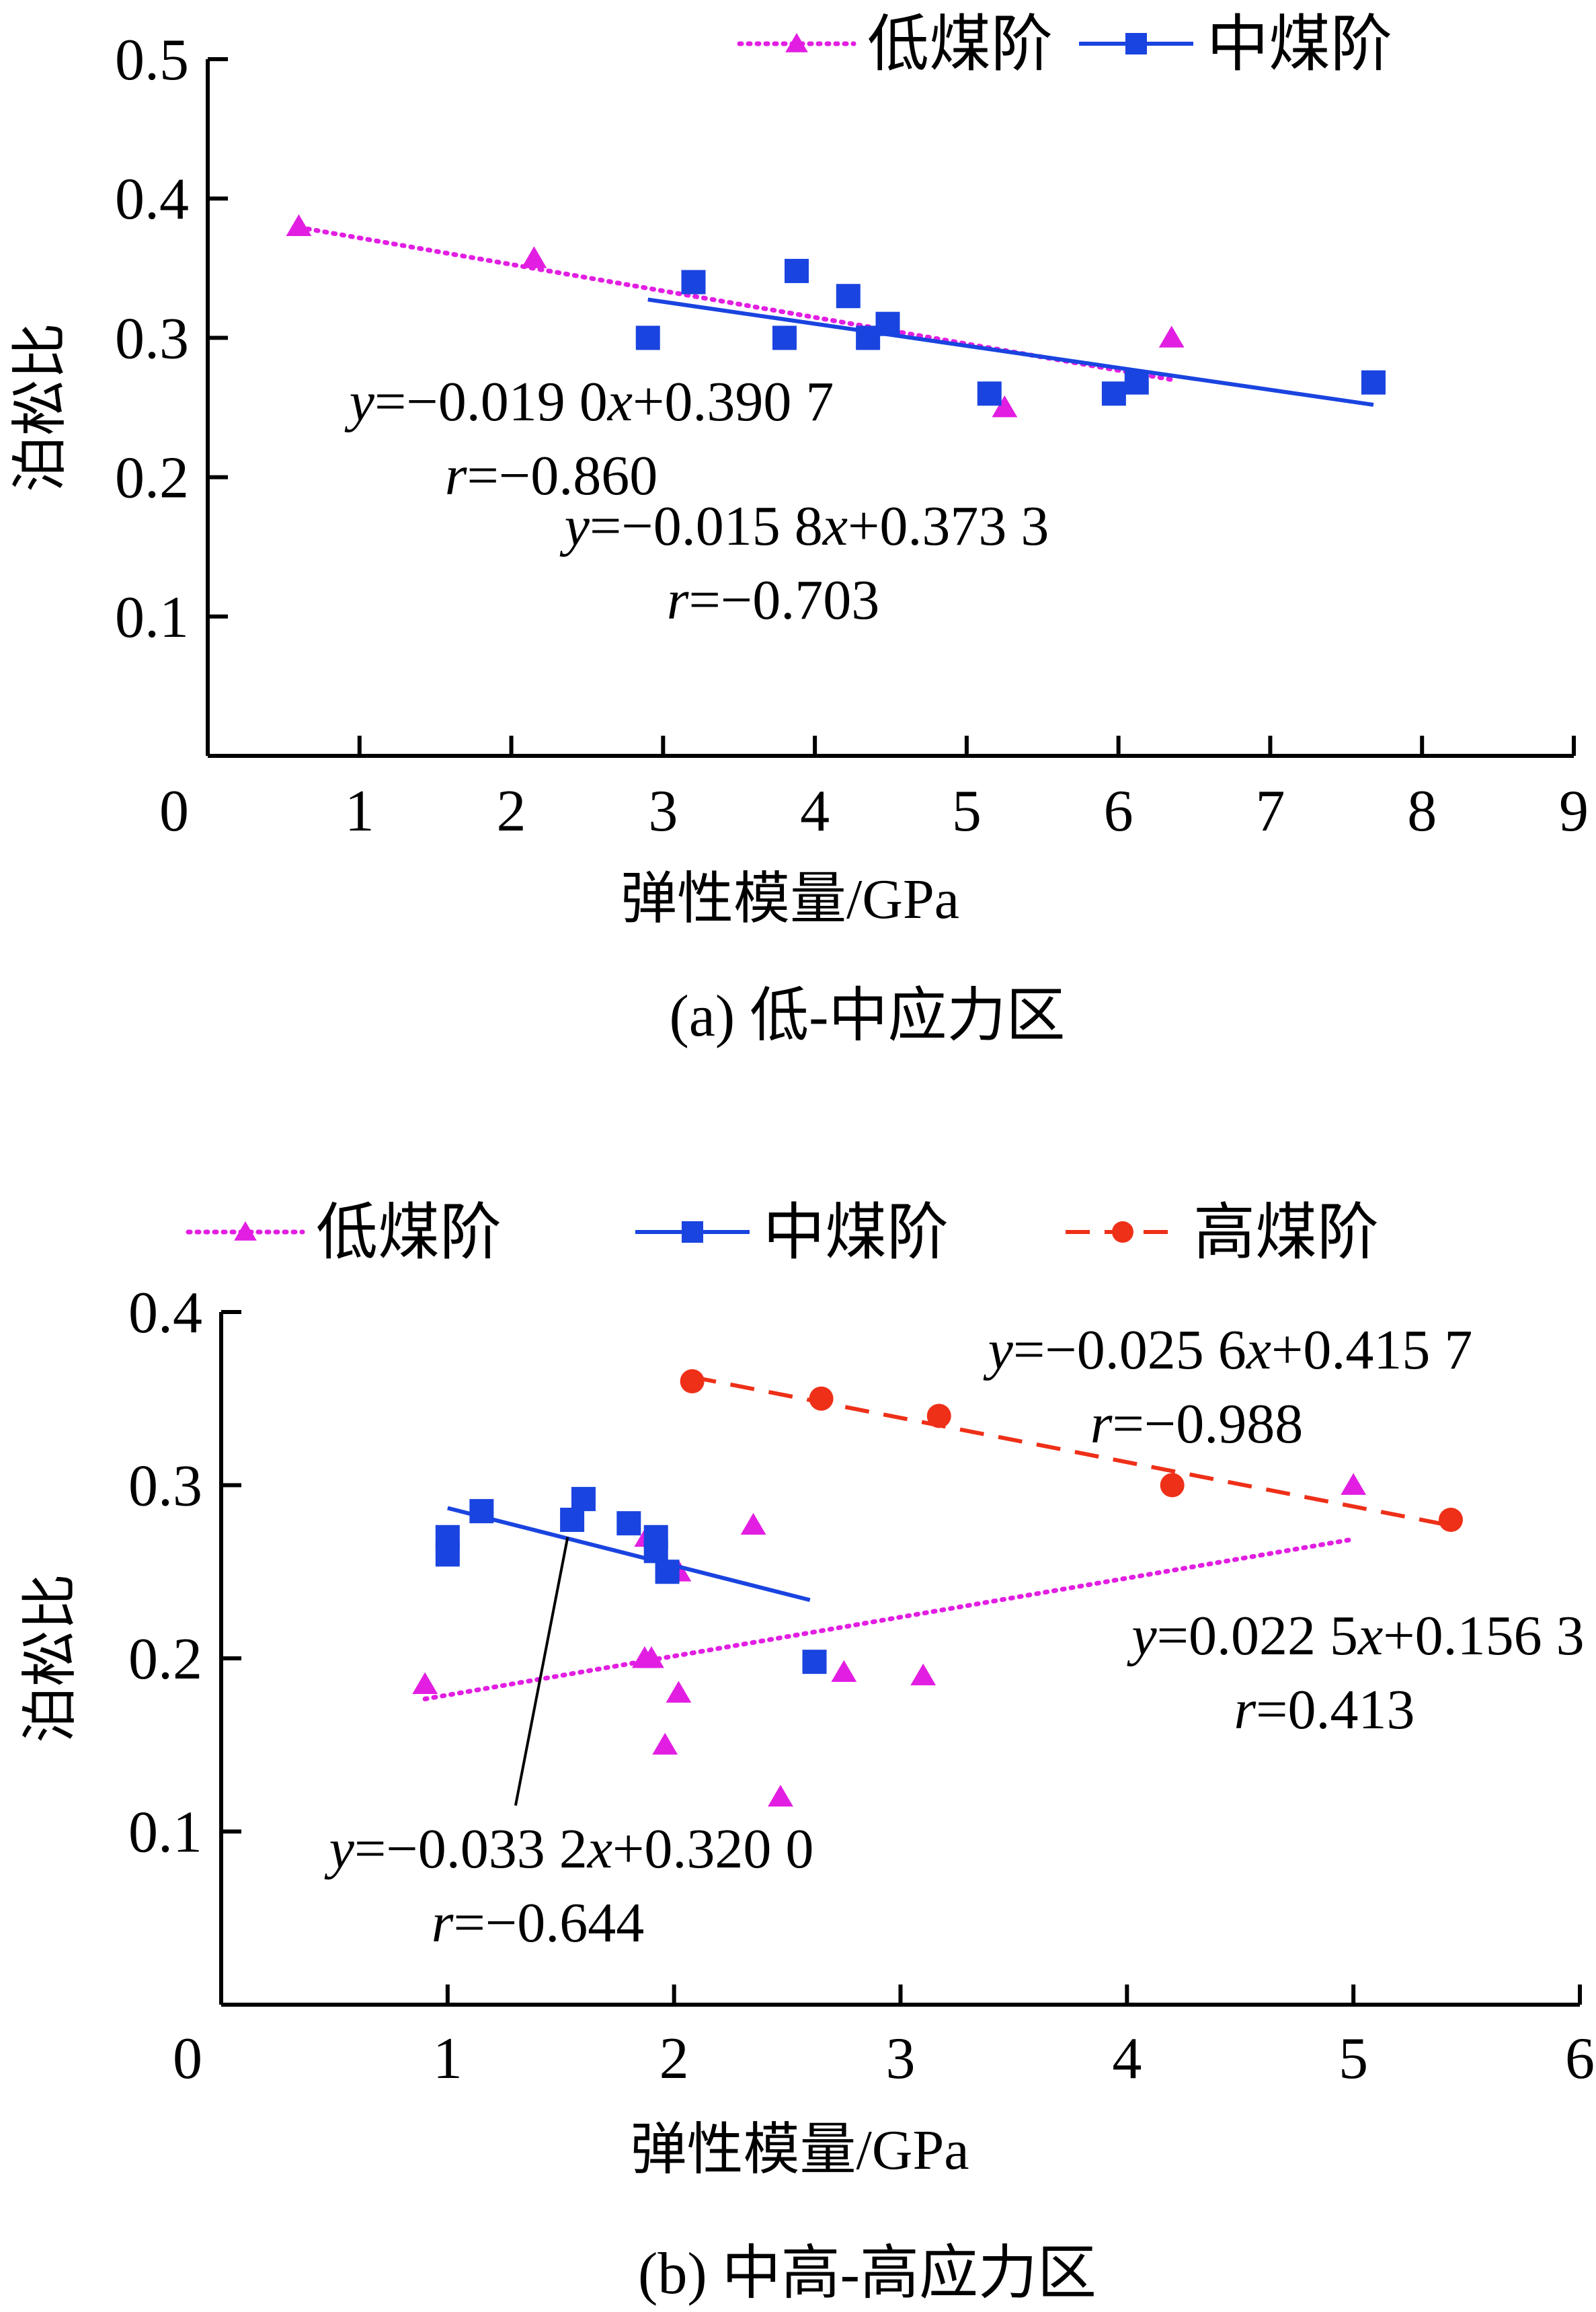  What do you see at coordinates (1299, 44) in the screenshot?
I see `chart1-legend-label-1: 中煤阶` at bounding box center [1299, 44].